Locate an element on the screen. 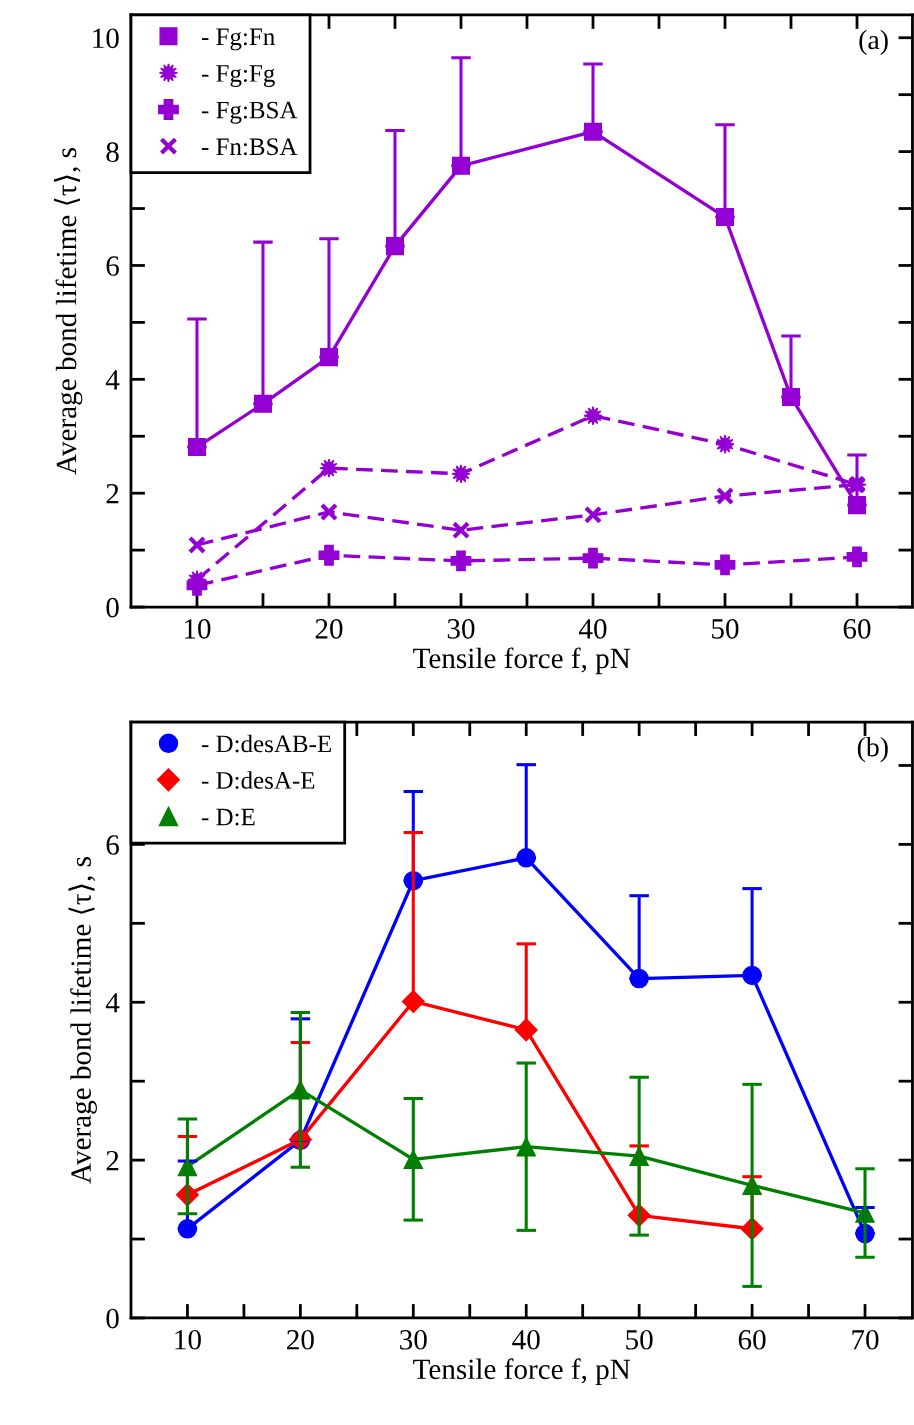 The image size is (914, 1425). y-tick-label: 10 is located at coordinates (106, 38).